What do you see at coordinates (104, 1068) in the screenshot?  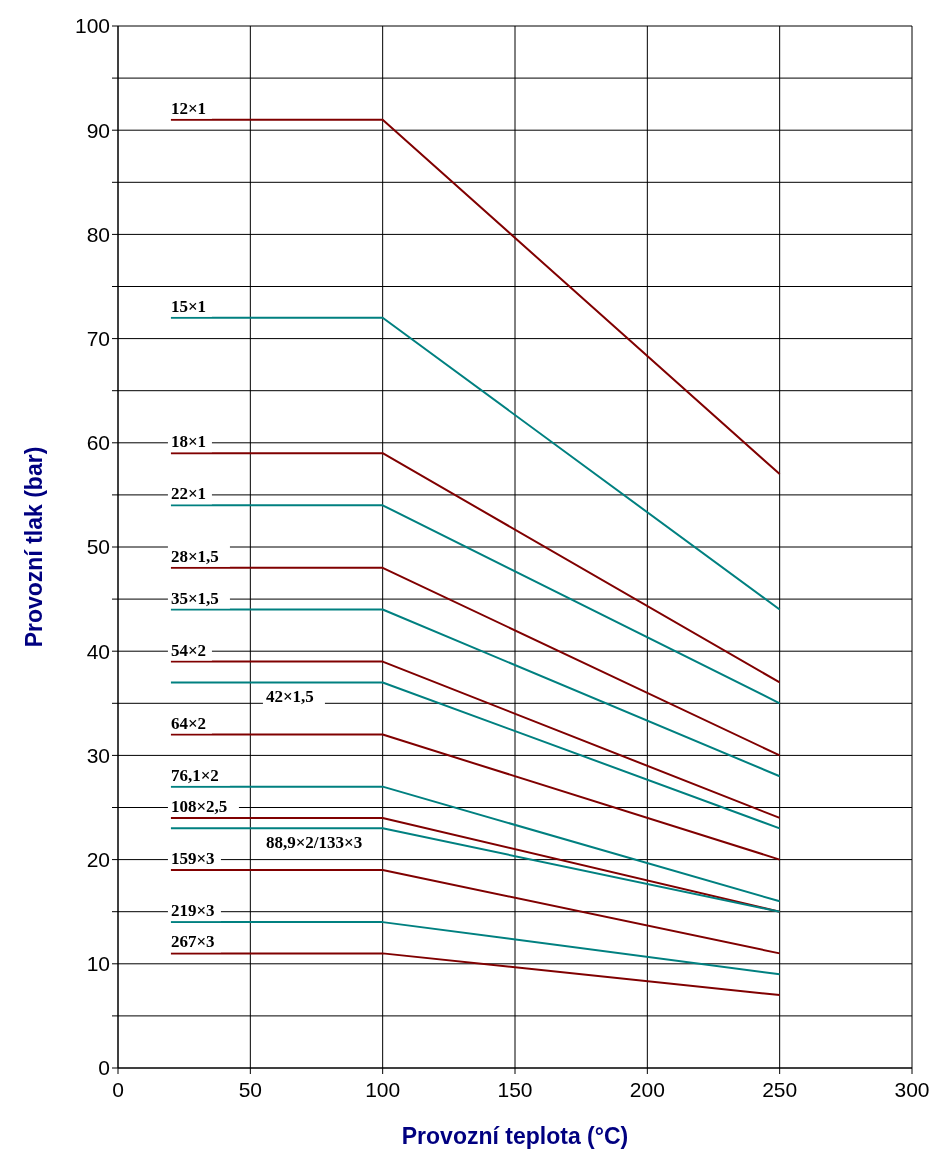 I see `y-tick-label: 0` at bounding box center [104, 1068].